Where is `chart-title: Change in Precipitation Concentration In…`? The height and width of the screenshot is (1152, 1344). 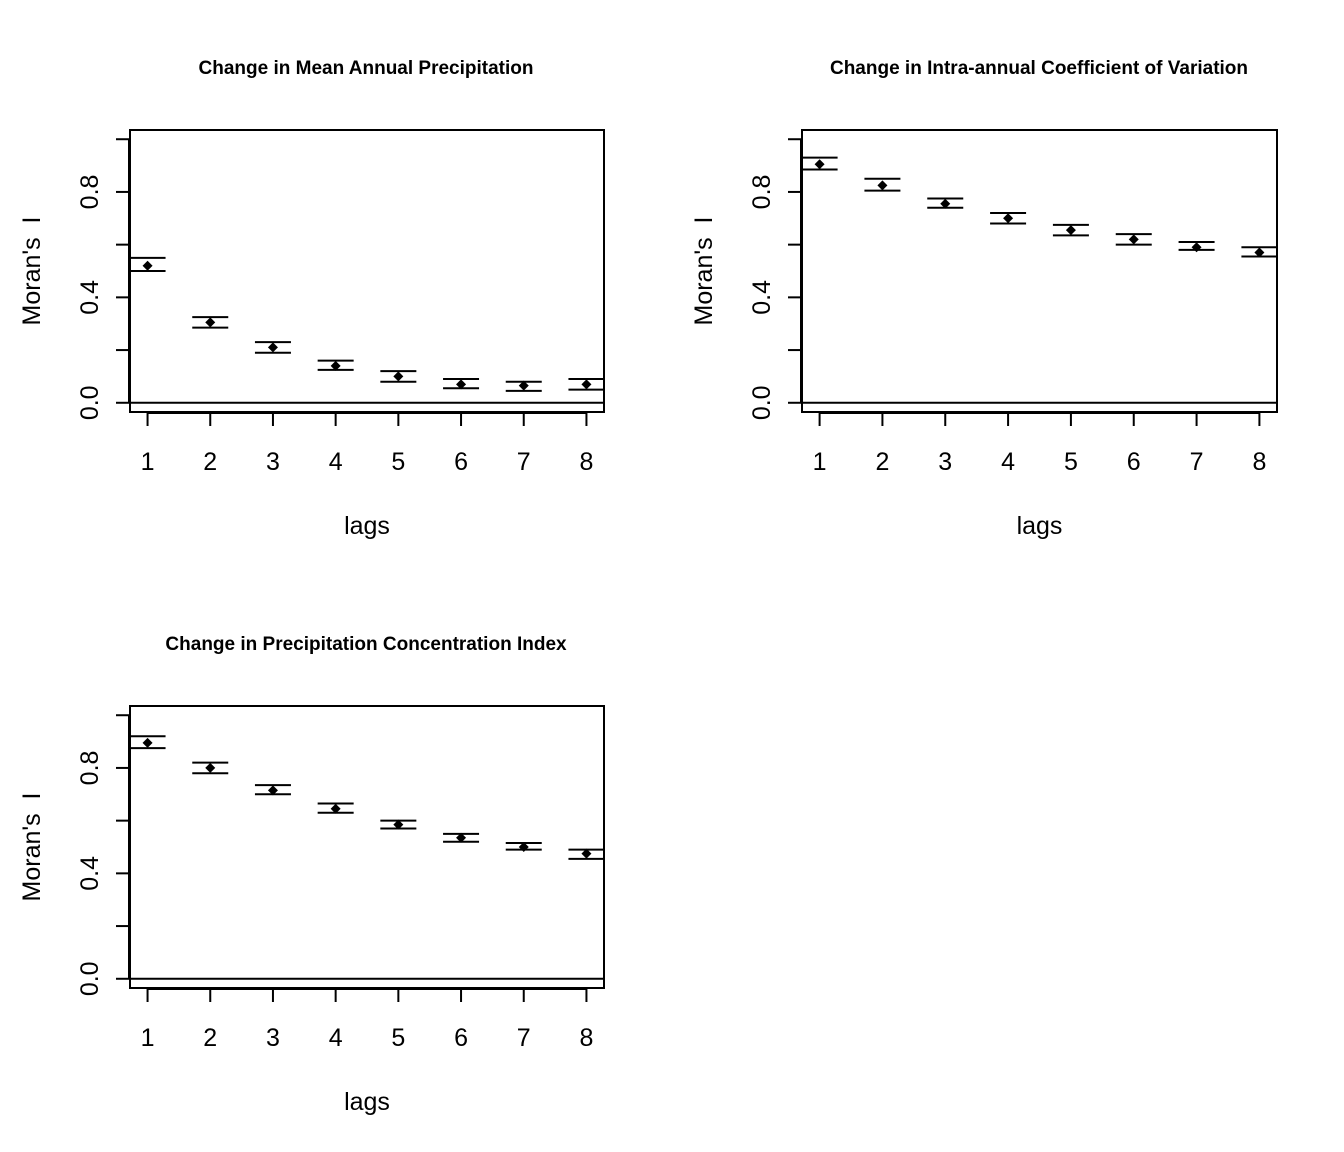 chart-title: Change in Precipitation Concentration In… is located at coordinates (366, 644).